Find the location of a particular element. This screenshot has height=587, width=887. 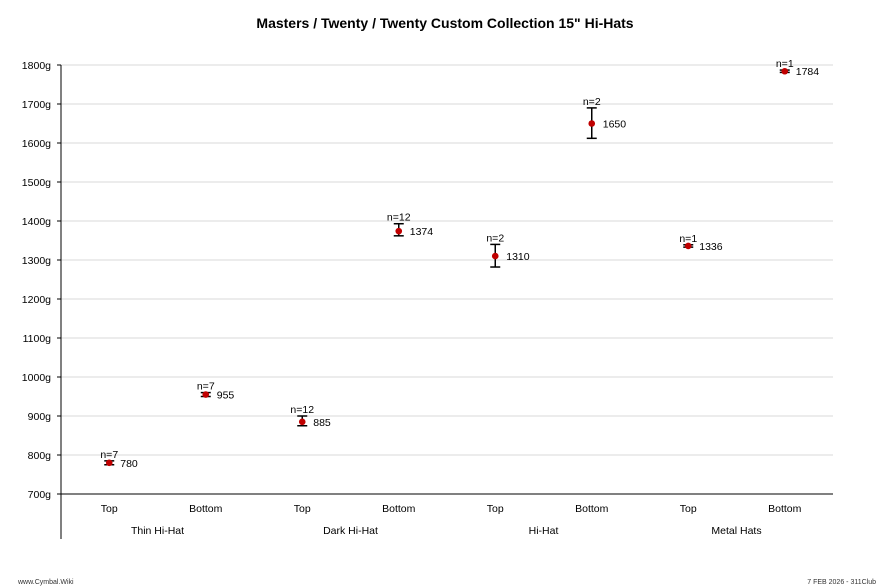

y-tick-label: 1400g is located at coordinates (36, 222).